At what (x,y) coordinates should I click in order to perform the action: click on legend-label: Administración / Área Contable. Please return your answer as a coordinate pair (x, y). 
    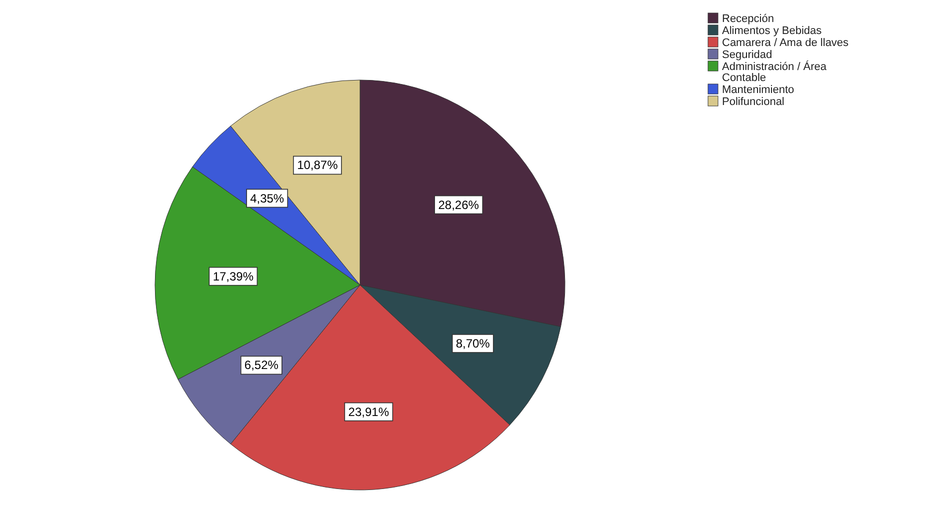
    Looking at the image, I should click on (775, 72).